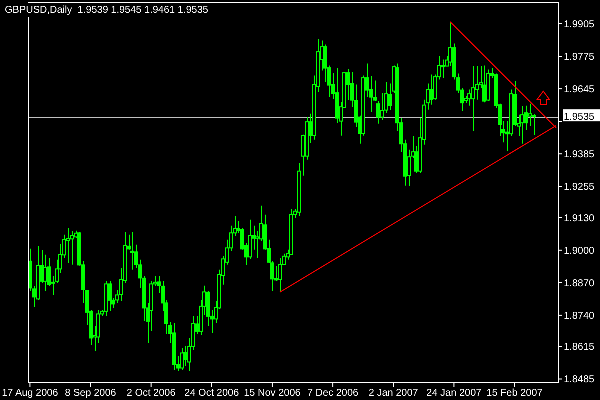 Image resolution: width=600 pixels, height=400 pixels. Describe the element at coordinates (580, 380) in the screenshot. I see `y-tick-label: 1.8485` at that location.